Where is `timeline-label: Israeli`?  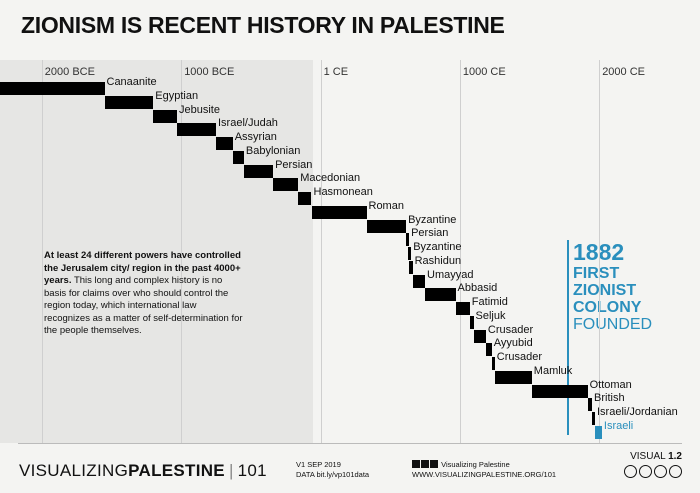
timeline-label: Israeli is located at coordinates (618, 425).